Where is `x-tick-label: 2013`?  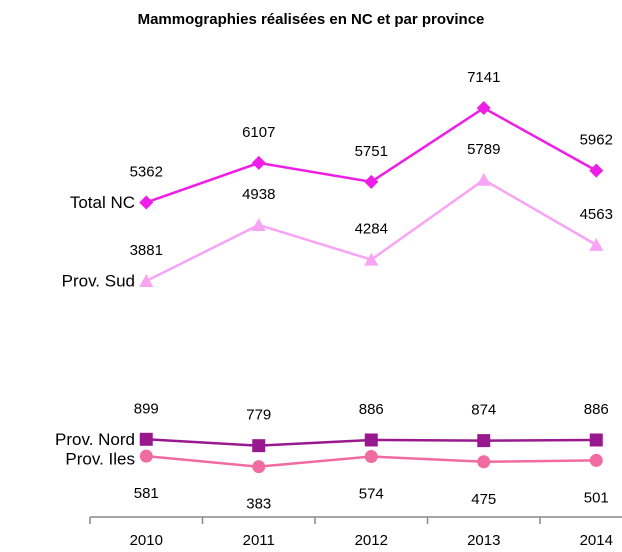
x-tick-label: 2013 is located at coordinates (483, 540).